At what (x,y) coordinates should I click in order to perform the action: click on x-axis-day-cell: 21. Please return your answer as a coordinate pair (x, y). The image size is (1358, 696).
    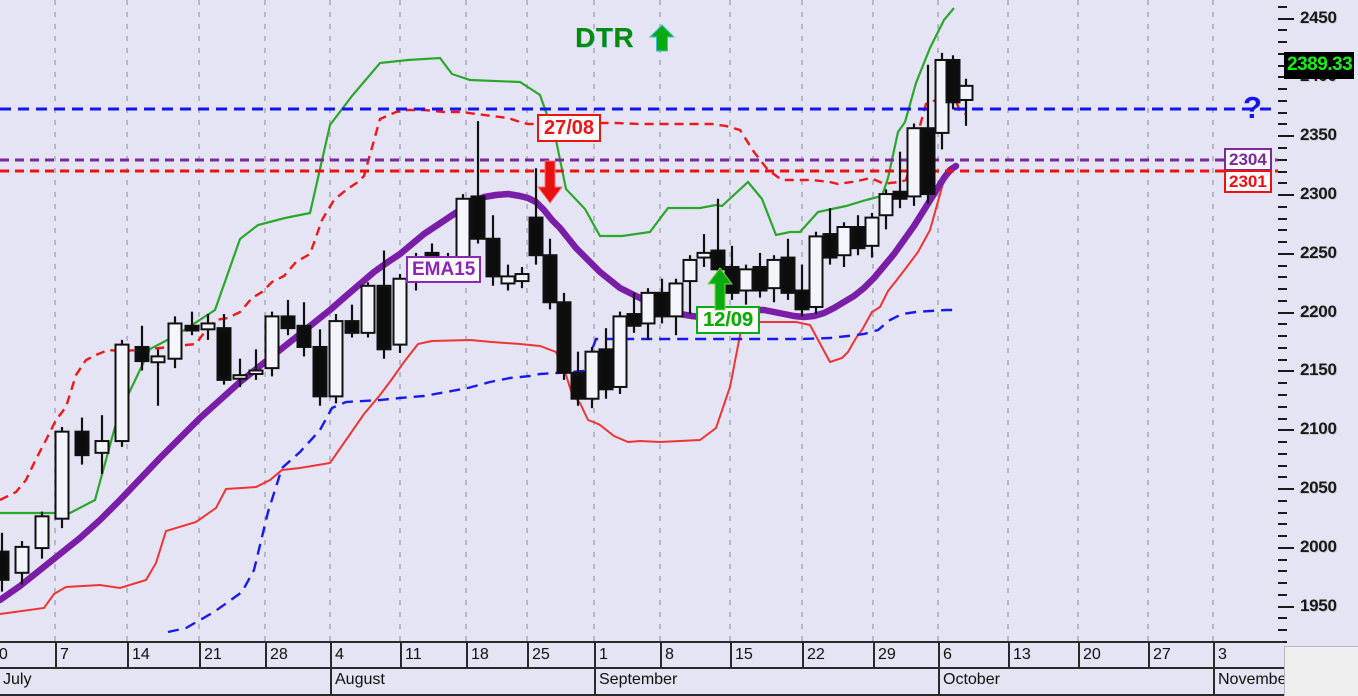
    Looking at the image, I should click on (232, 656).